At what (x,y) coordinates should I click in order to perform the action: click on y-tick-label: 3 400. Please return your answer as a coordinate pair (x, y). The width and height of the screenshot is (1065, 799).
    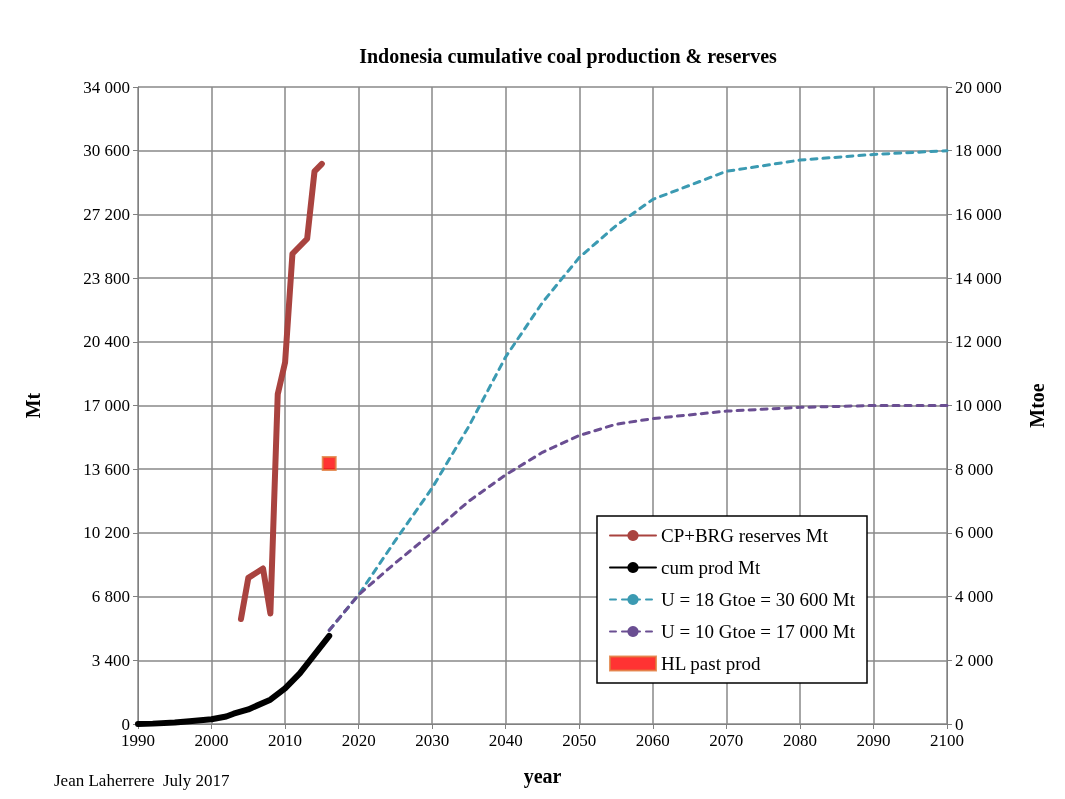
    Looking at the image, I should click on (110, 660).